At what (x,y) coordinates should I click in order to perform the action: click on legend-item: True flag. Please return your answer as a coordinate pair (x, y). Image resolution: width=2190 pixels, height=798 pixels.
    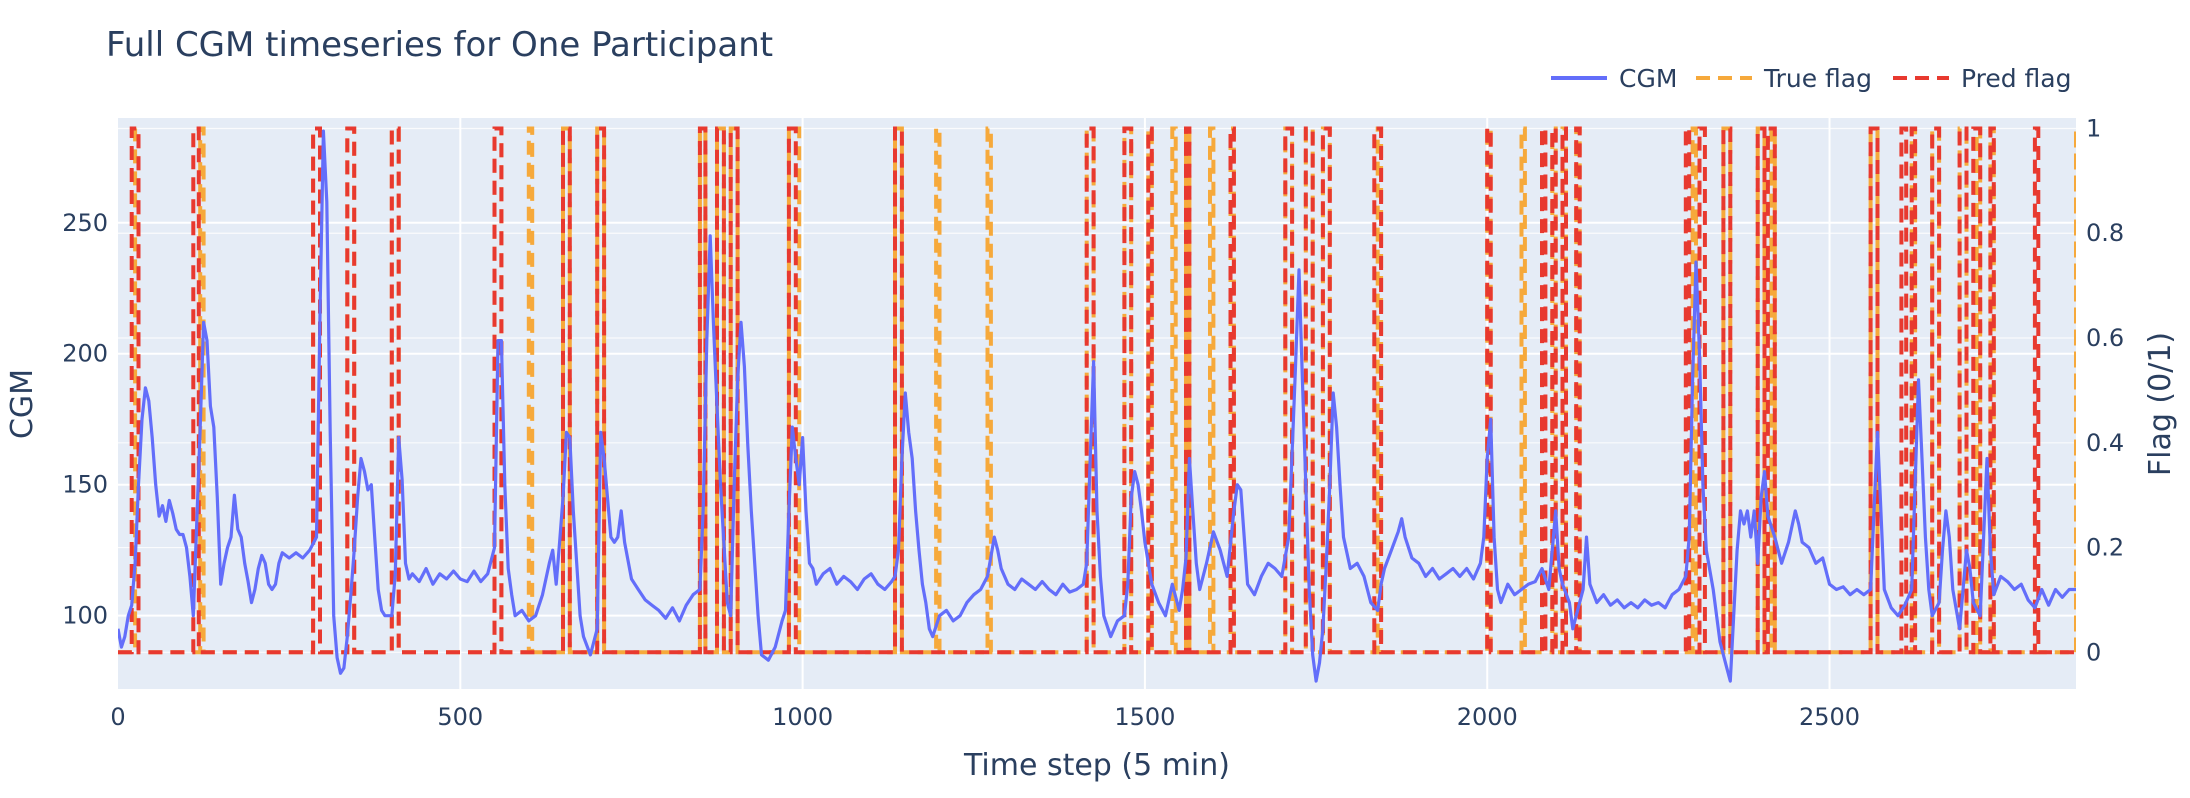
    Looking at the image, I should click on (1784, 78).